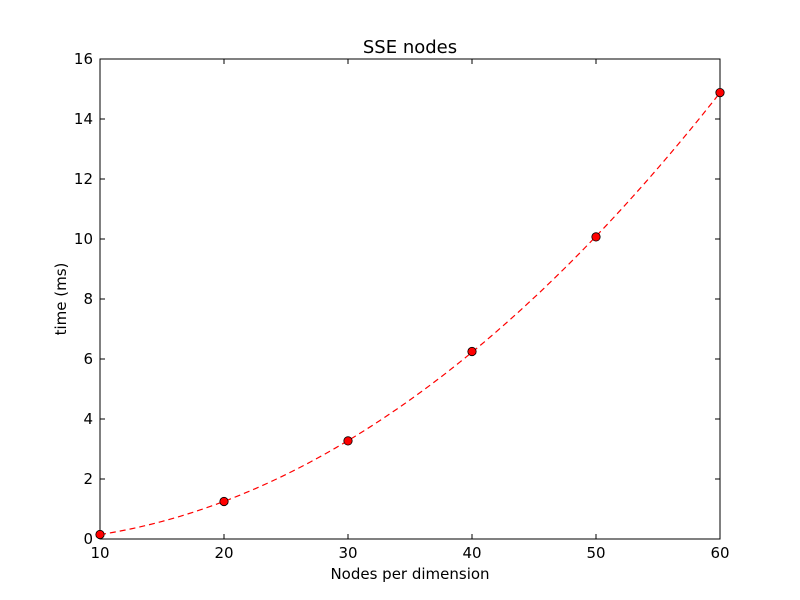 Image resolution: width=800 pixels, height=600 pixels. I want to click on y-tick-label: 14, so click(83, 119).